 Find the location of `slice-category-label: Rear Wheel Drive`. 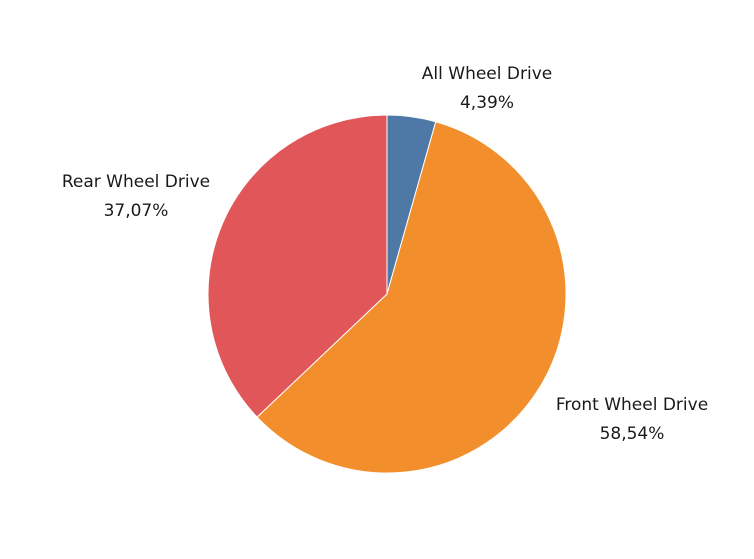

slice-category-label: Rear Wheel Drive is located at coordinates (136, 182).